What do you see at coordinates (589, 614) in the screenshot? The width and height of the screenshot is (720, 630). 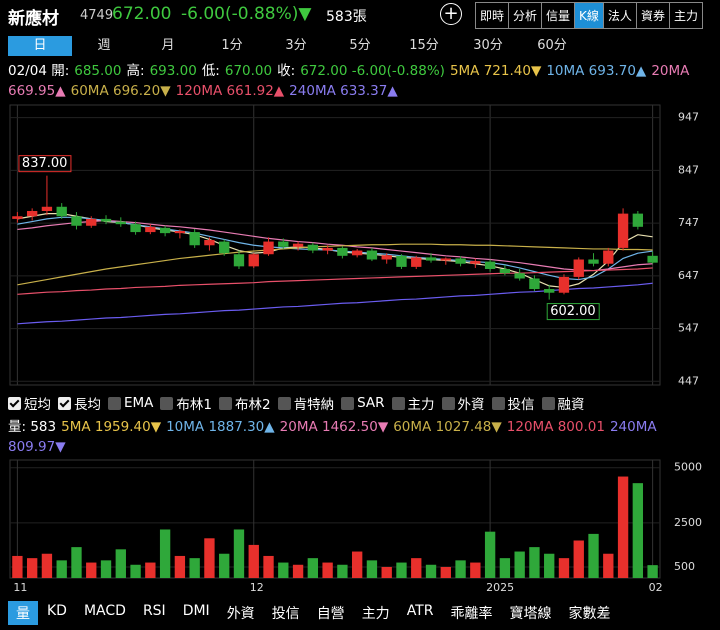 I see `indicator-tab: 家數差` at bounding box center [589, 614].